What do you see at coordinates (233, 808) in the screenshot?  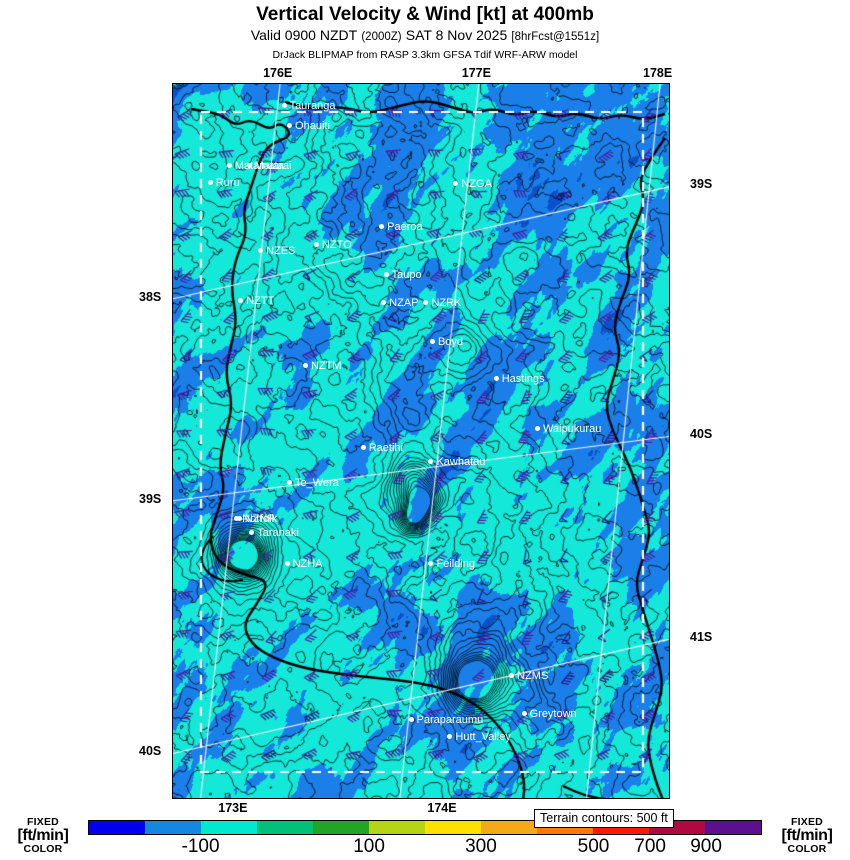 I see `axis-label-lon-bottom: 173E` at bounding box center [233, 808].